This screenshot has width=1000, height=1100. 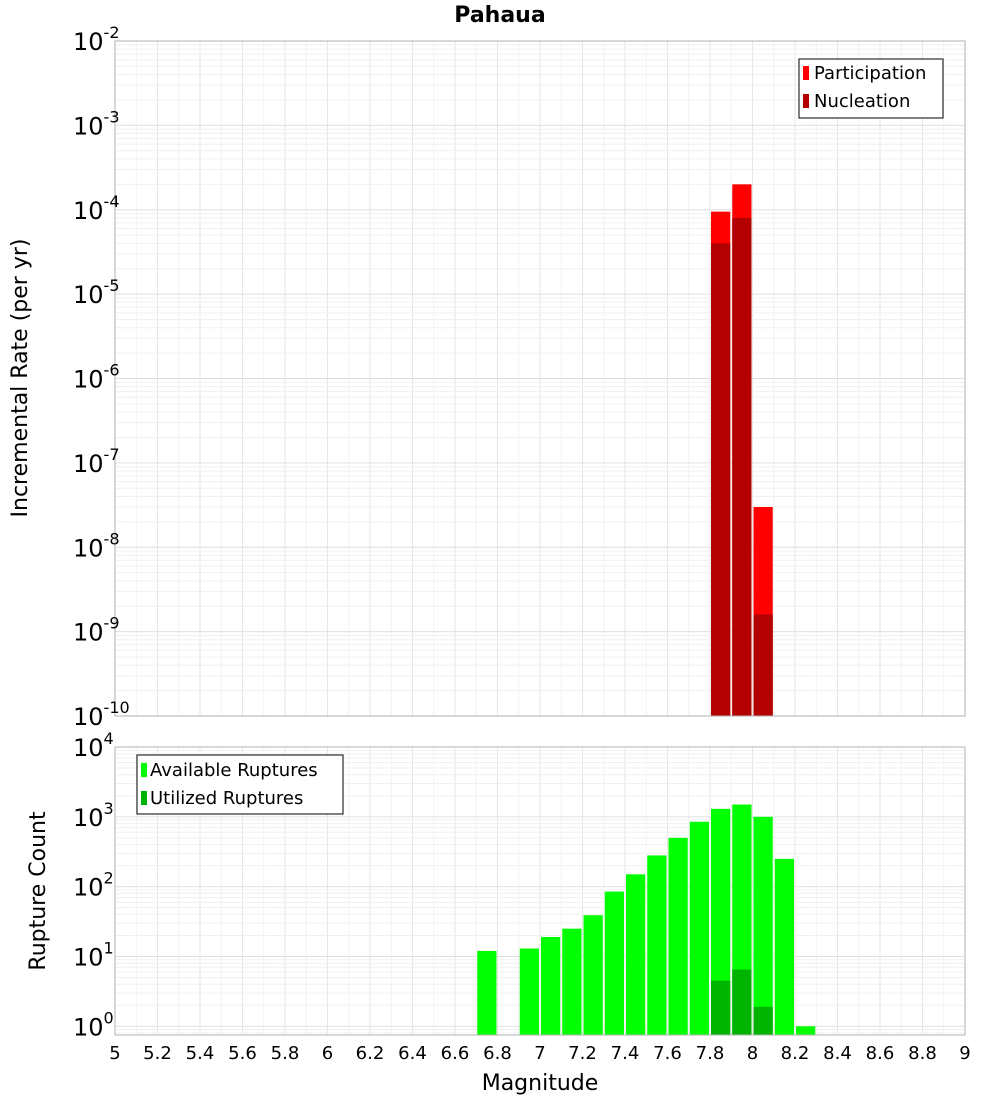 I want to click on rupture-legend: Available Ruptures Utilized Ruptures, so click(x=240, y=784).